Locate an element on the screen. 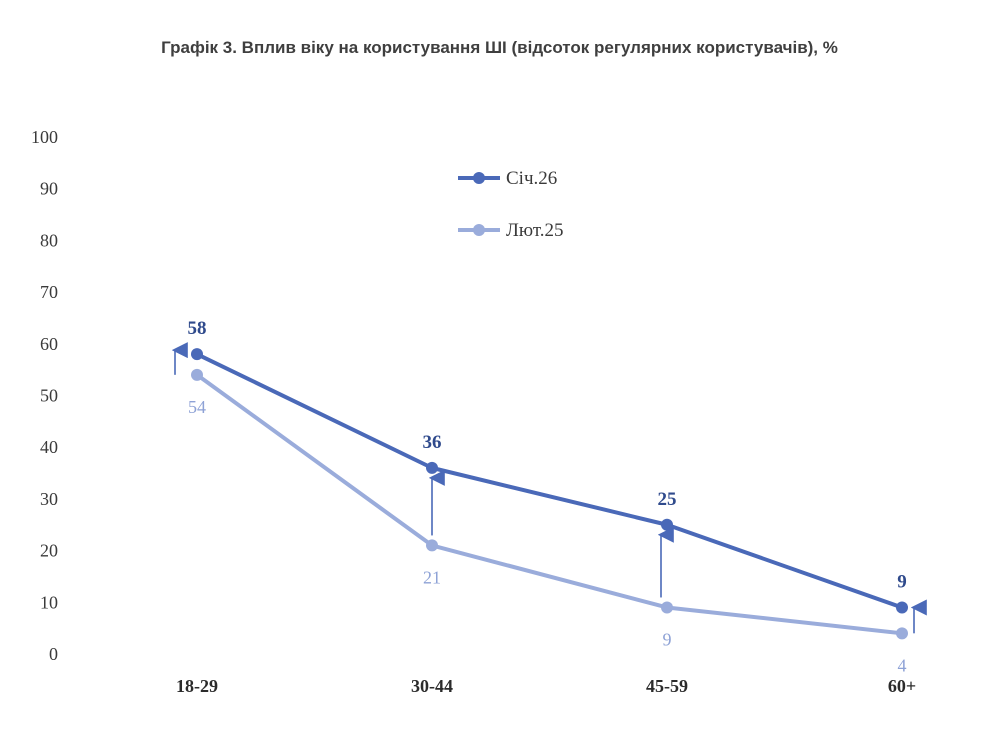 This screenshot has height=730, width=999. data-label: 58 is located at coordinates (197, 328).